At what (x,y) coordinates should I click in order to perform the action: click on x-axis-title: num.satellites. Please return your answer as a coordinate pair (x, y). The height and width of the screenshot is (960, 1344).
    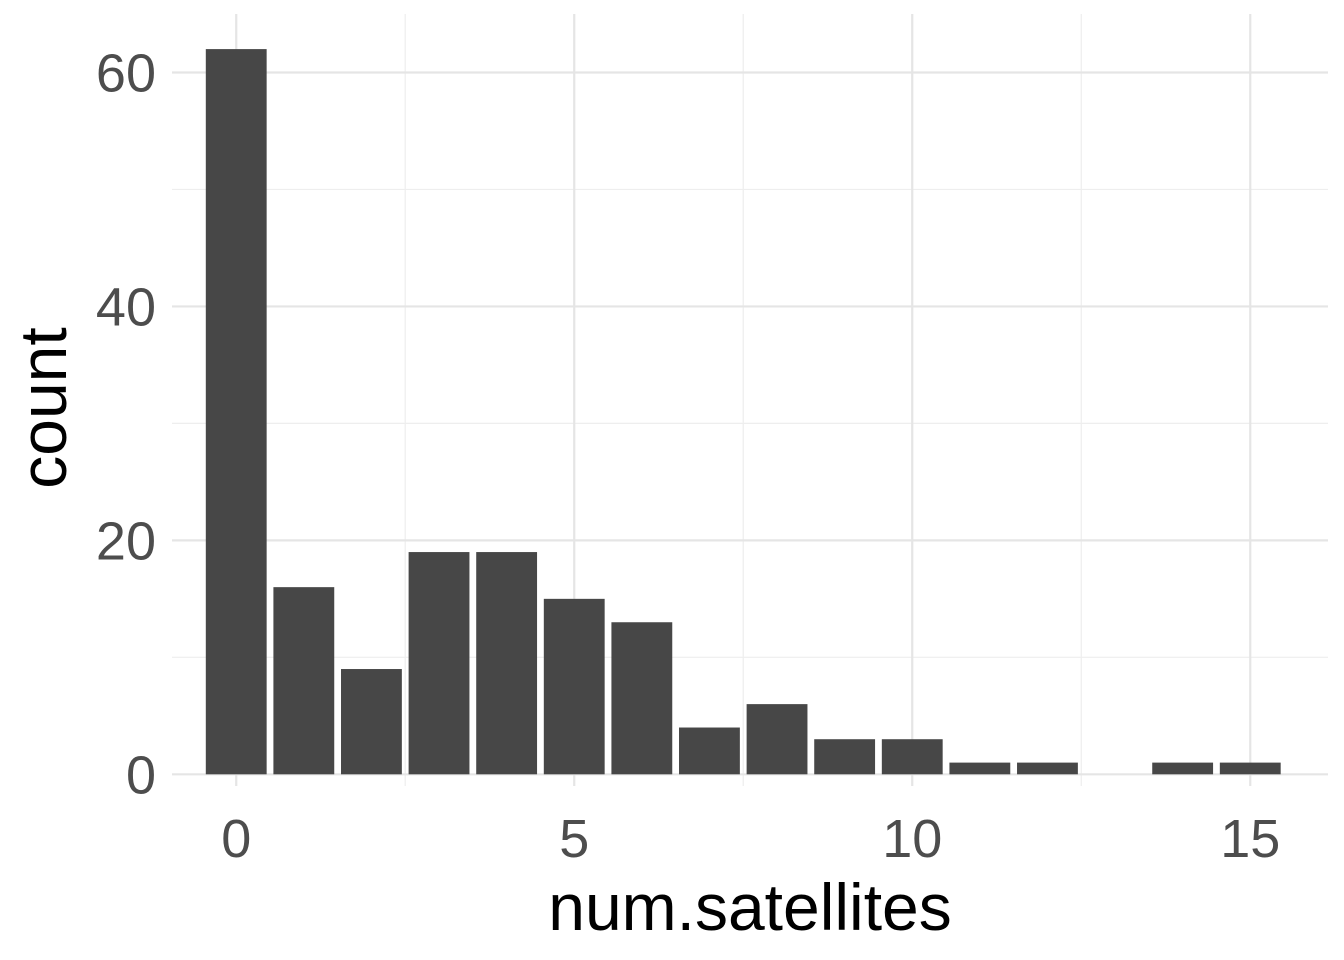
    Looking at the image, I should click on (750, 907).